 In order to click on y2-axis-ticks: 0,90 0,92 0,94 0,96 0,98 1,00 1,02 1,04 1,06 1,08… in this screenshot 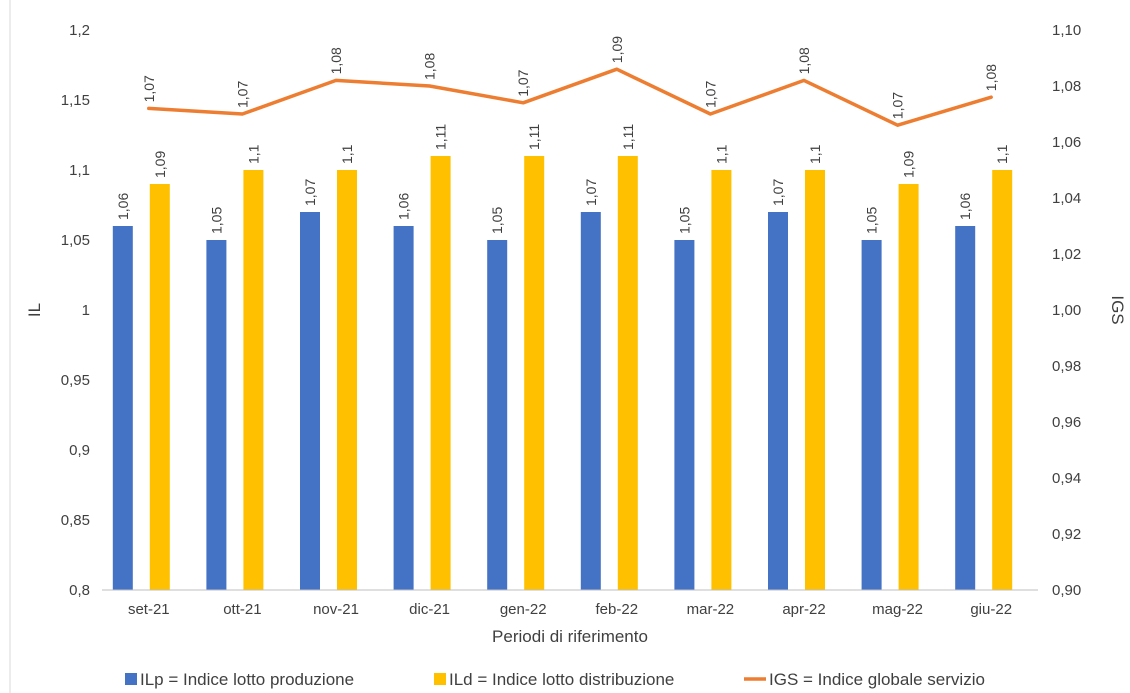, I will do `click(1066, 310)`.